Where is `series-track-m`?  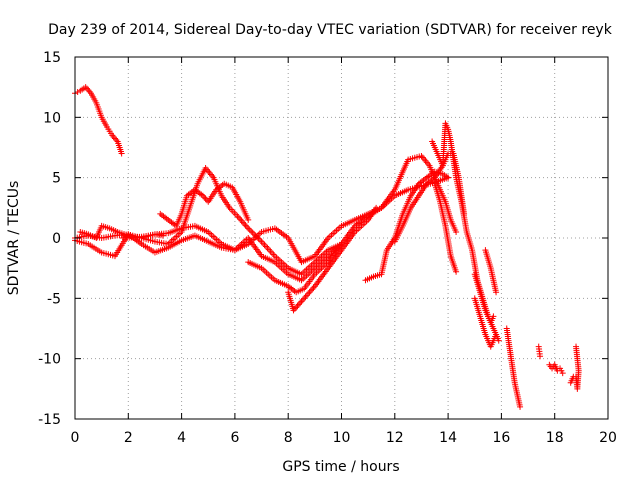
series-track-m is located at coordinates (485, 322).